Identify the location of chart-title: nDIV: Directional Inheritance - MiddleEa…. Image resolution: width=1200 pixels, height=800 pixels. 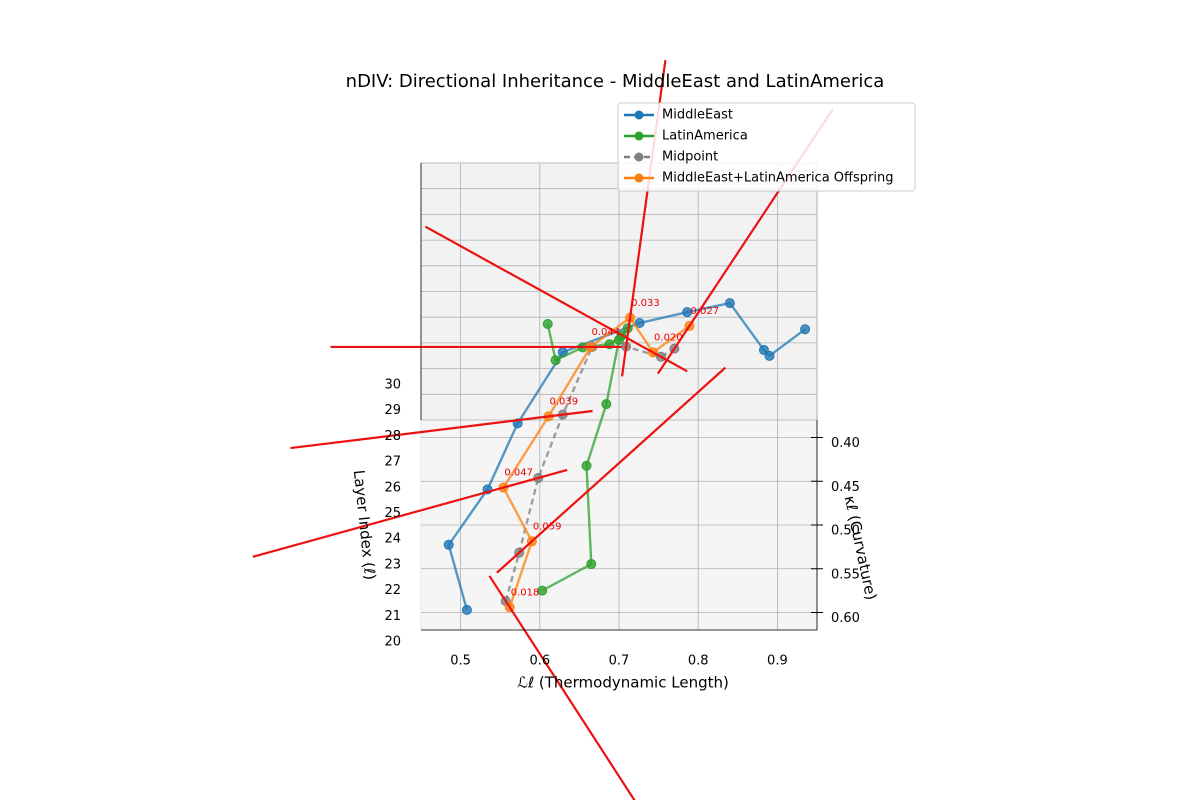
(615, 81).